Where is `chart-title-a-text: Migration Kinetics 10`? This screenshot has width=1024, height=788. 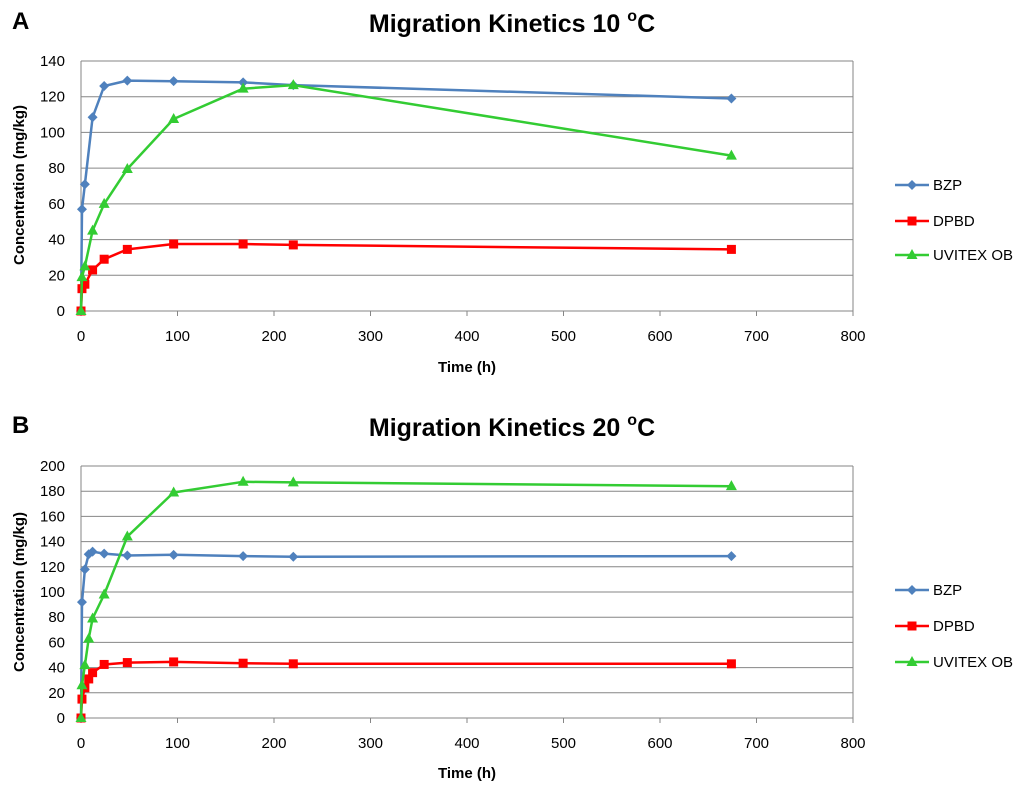
chart-title-a-text: Migration Kinetics 10 is located at coordinates (494, 24).